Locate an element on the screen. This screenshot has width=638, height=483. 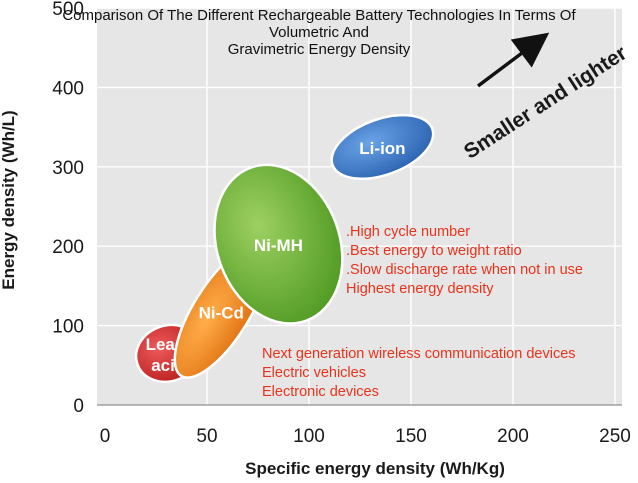
region-li-ion: Li-ion is located at coordinates (382, 146).